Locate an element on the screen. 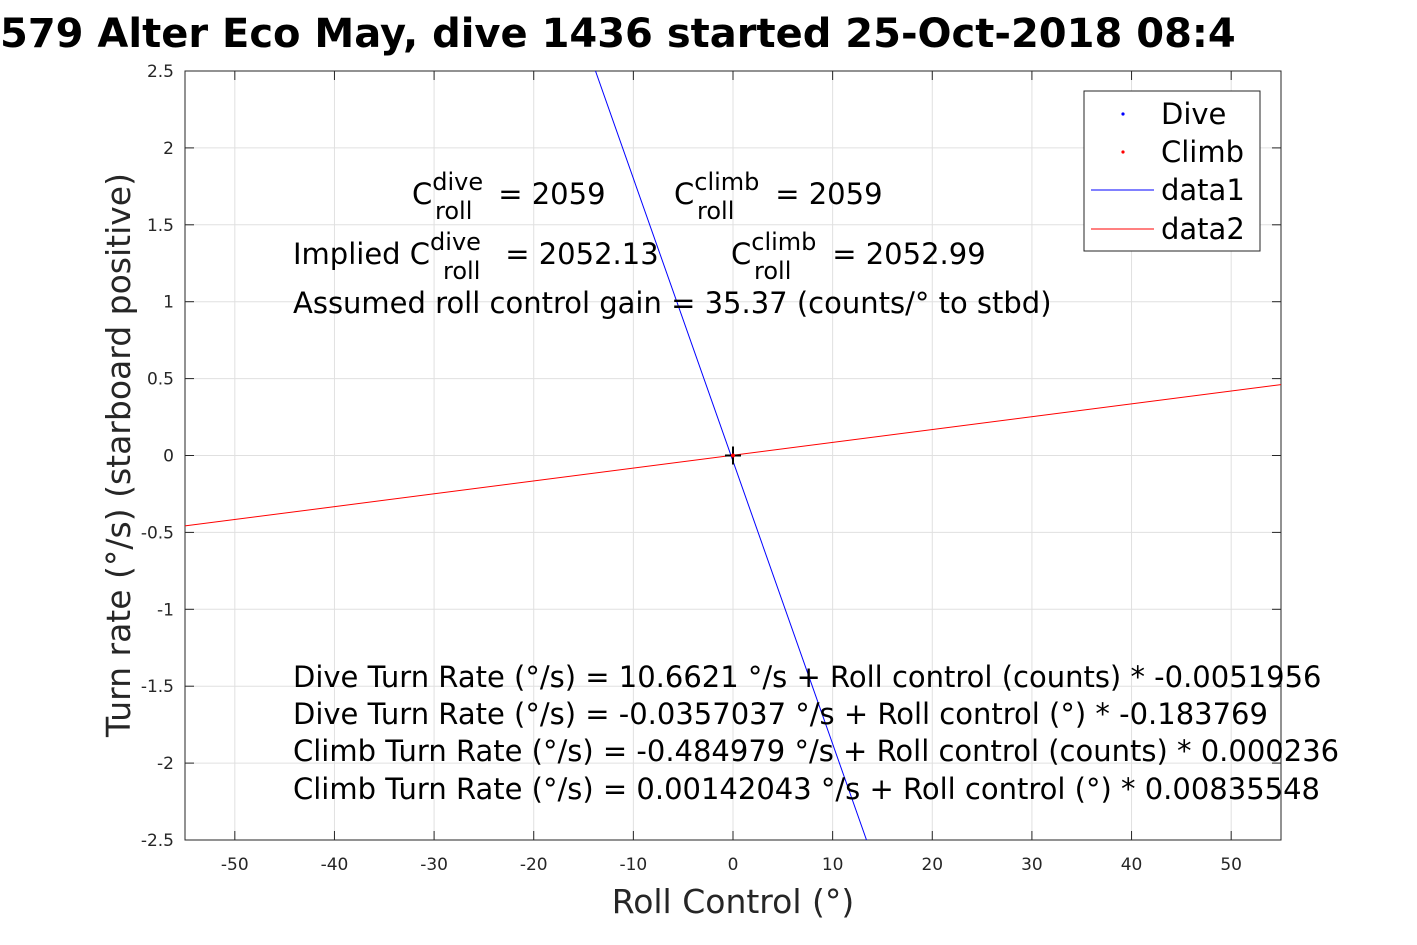  center-point is located at coordinates (733, 455).